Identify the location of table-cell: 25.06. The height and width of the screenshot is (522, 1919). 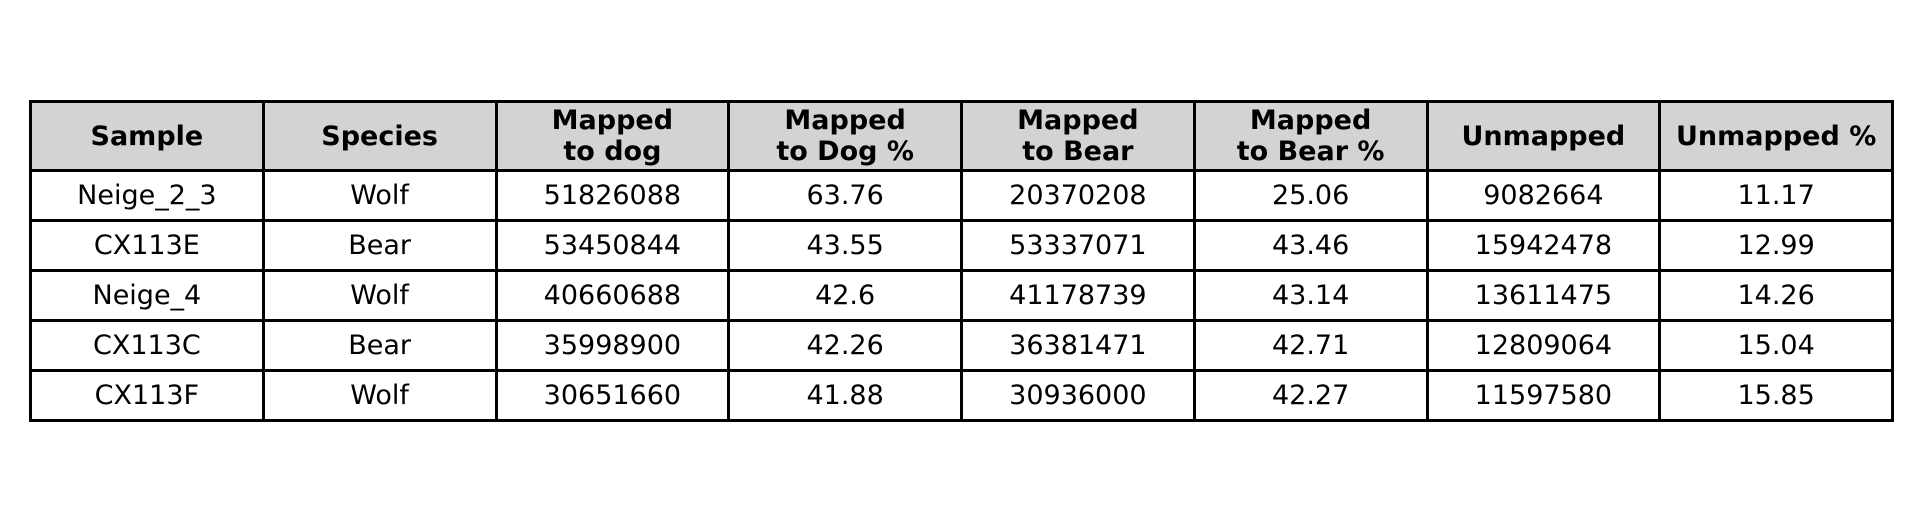
(1310, 195).